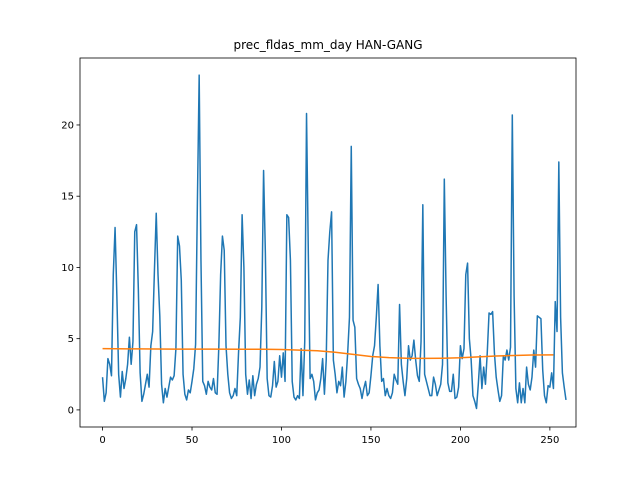  I want to click on x-tick-label: 100, so click(281, 440).